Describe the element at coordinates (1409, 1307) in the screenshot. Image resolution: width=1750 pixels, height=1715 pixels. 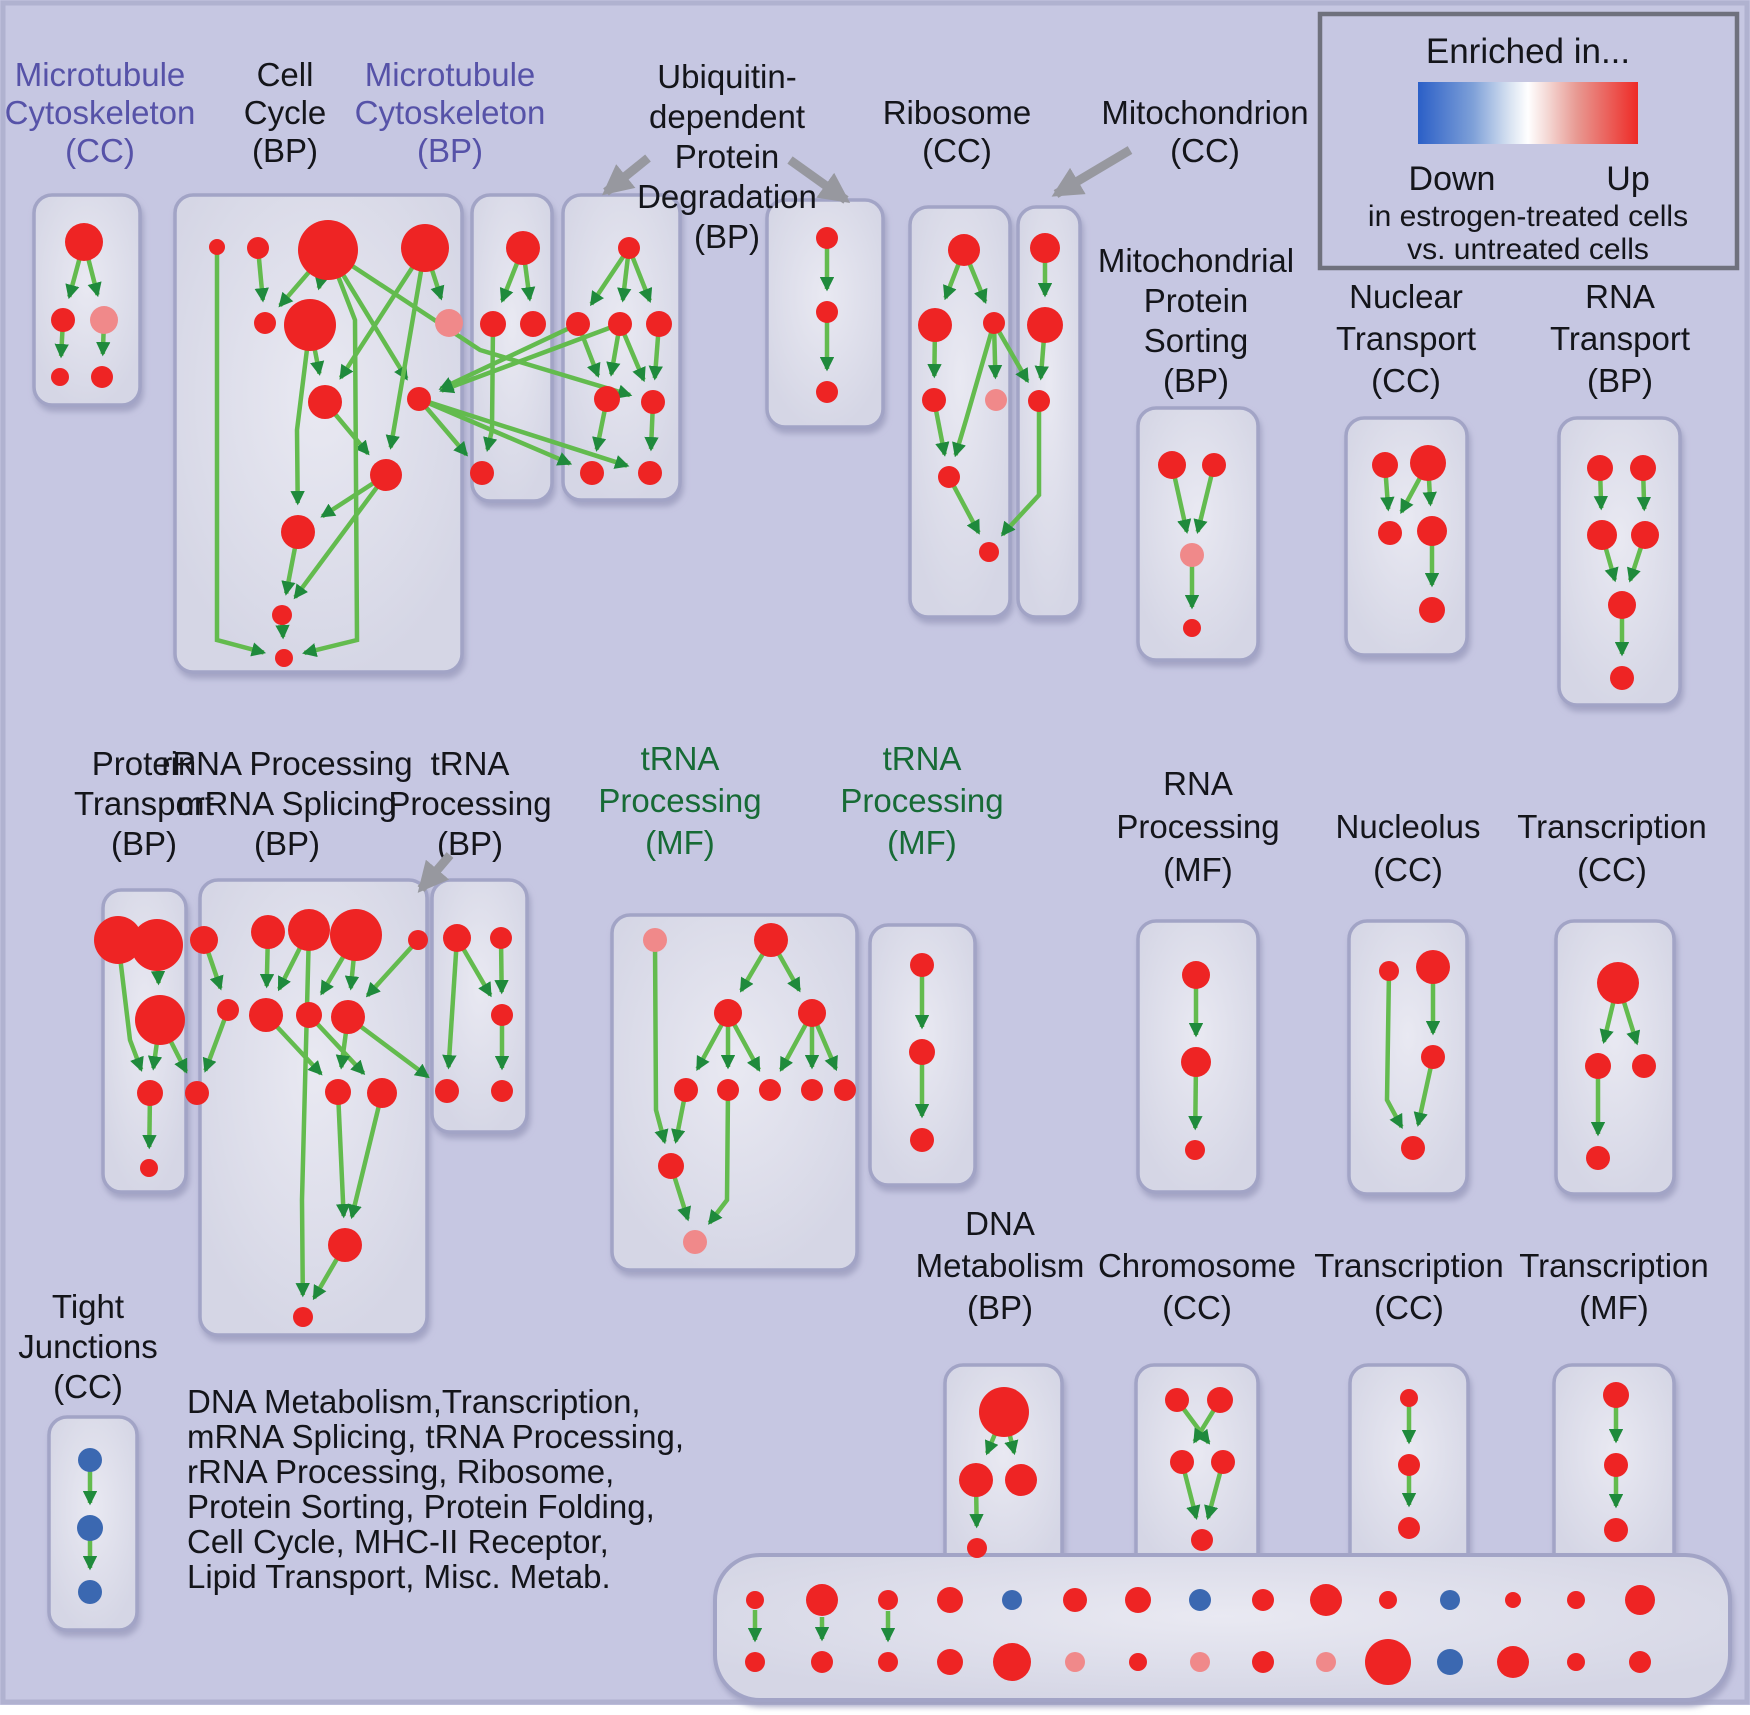
I see `cluster-label-line: (CC)` at that location.